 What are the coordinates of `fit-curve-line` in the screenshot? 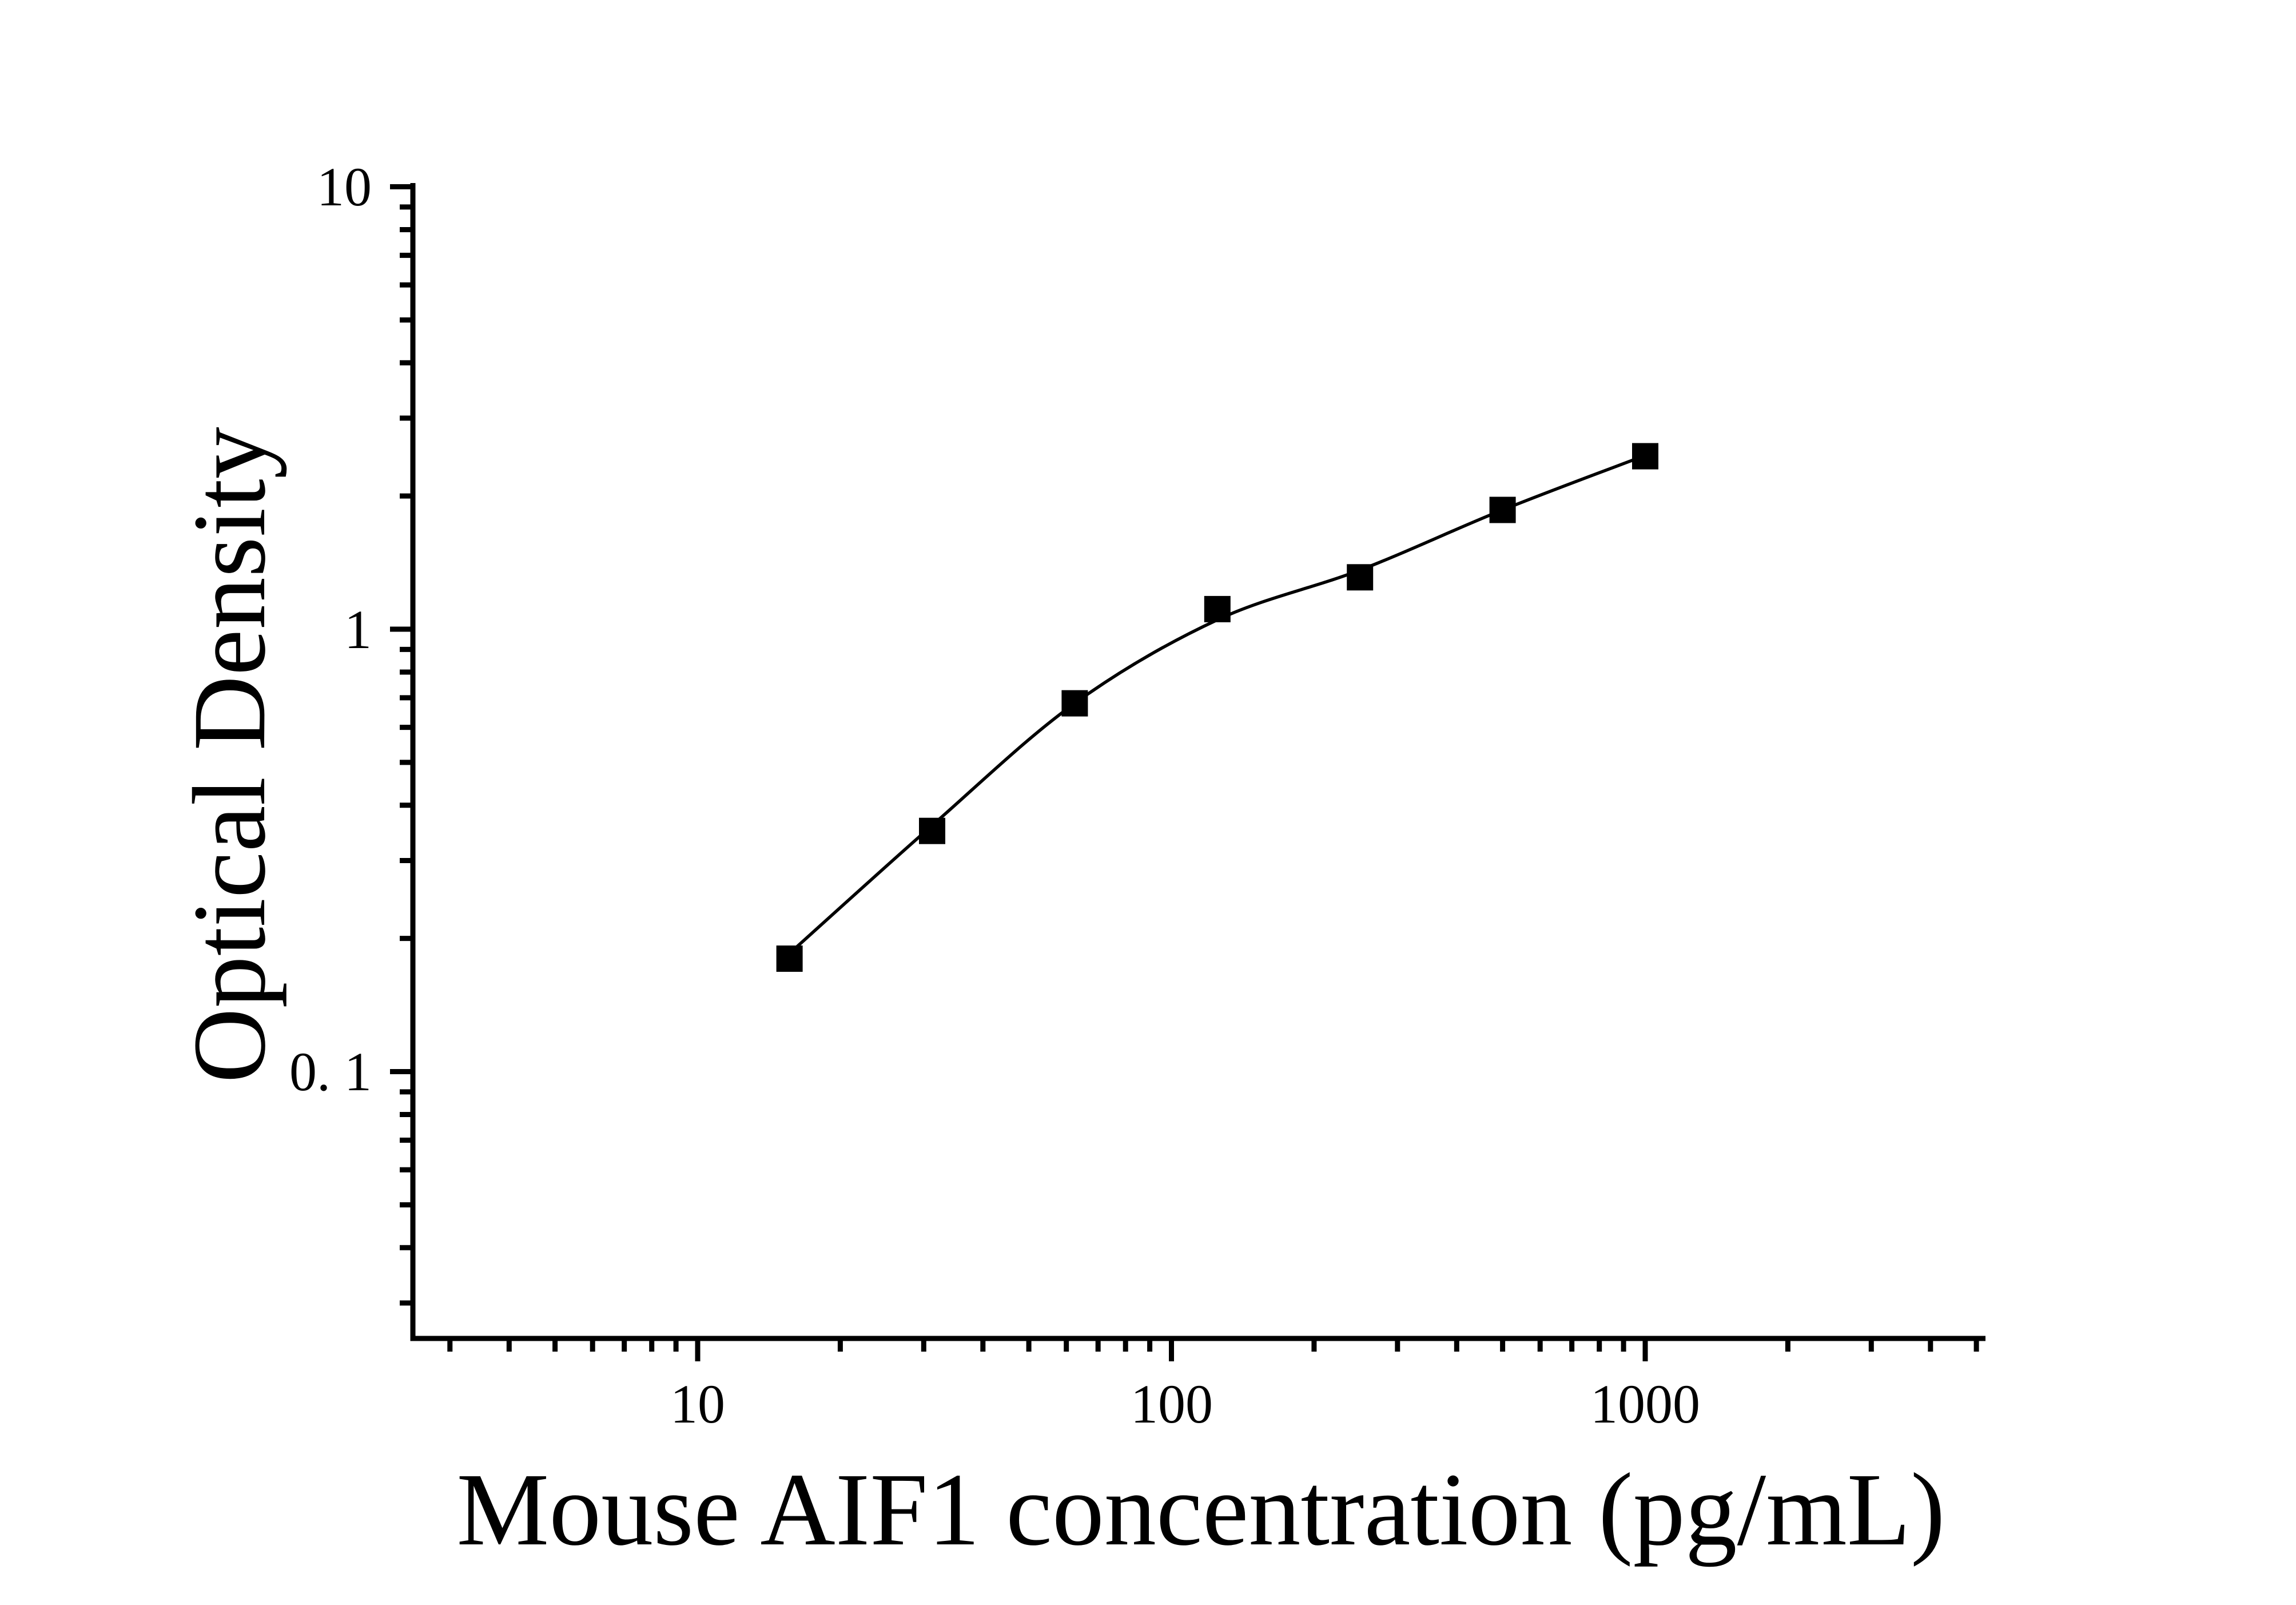 It's located at (1217, 704).